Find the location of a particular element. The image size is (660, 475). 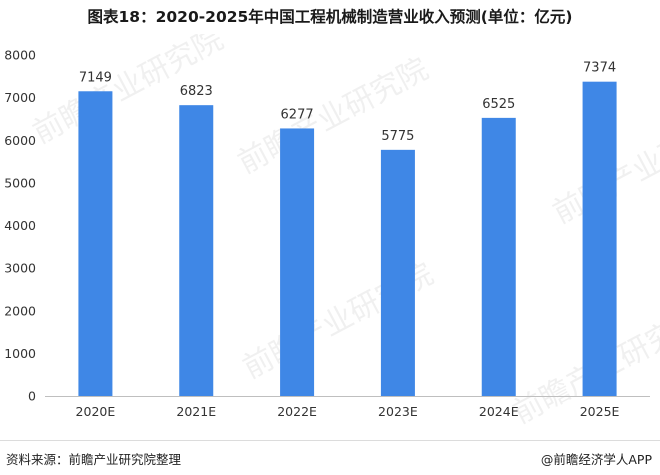

x-tick-label: 2022E is located at coordinates (297, 411).